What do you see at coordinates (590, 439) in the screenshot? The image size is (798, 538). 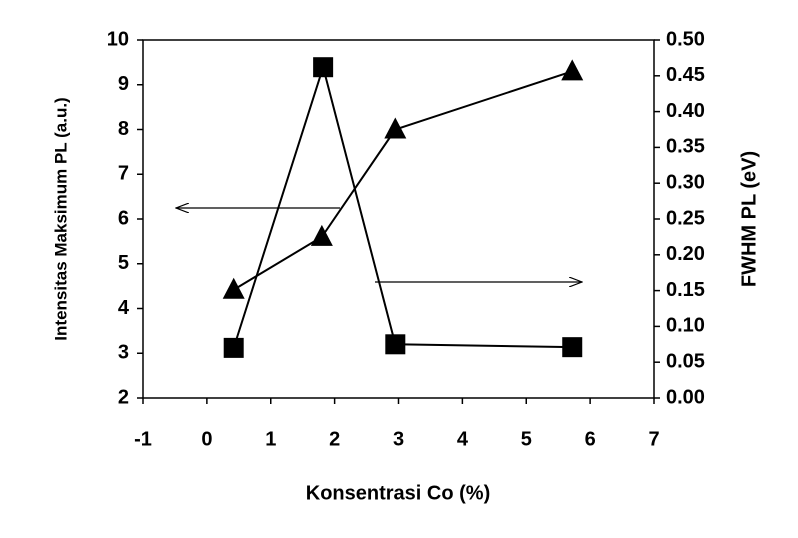 I see `x-tick-label: 6` at bounding box center [590, 439].